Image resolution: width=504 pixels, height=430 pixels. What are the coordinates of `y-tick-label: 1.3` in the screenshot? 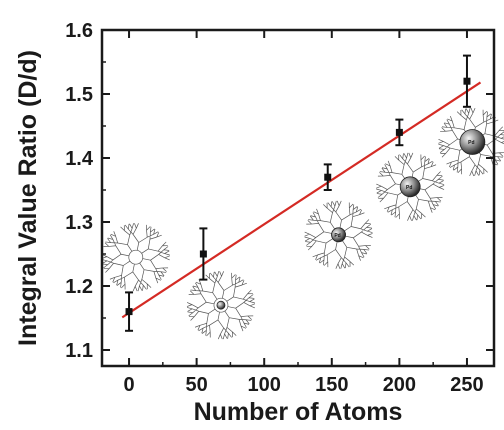 It's located at (79, 223).